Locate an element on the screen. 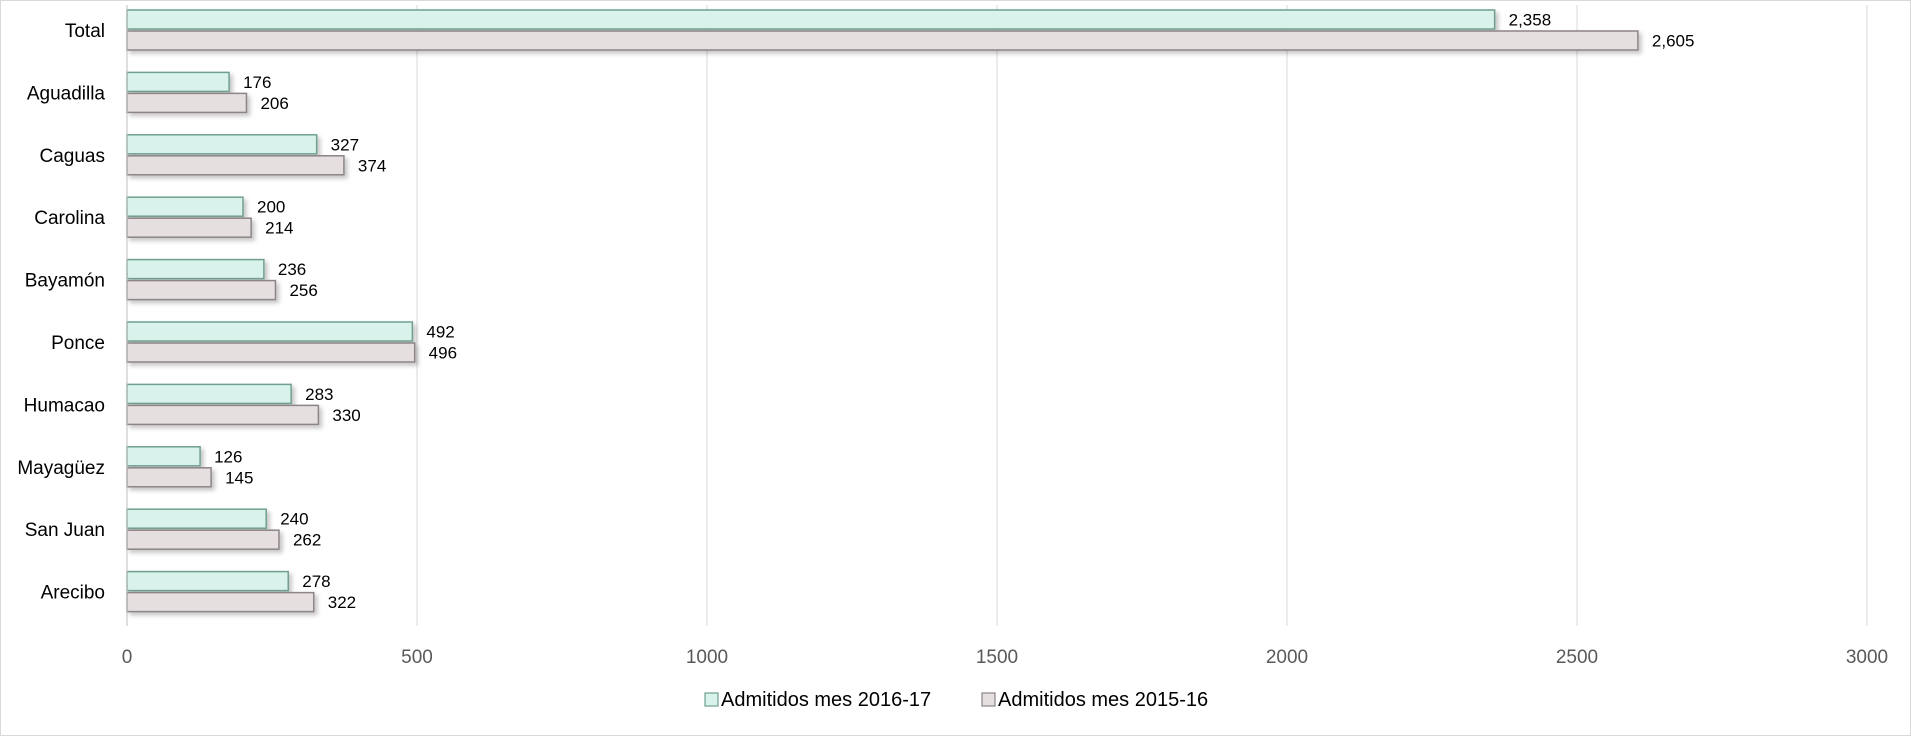  data-label: 2,605 is located at coordinates (1673, 41).